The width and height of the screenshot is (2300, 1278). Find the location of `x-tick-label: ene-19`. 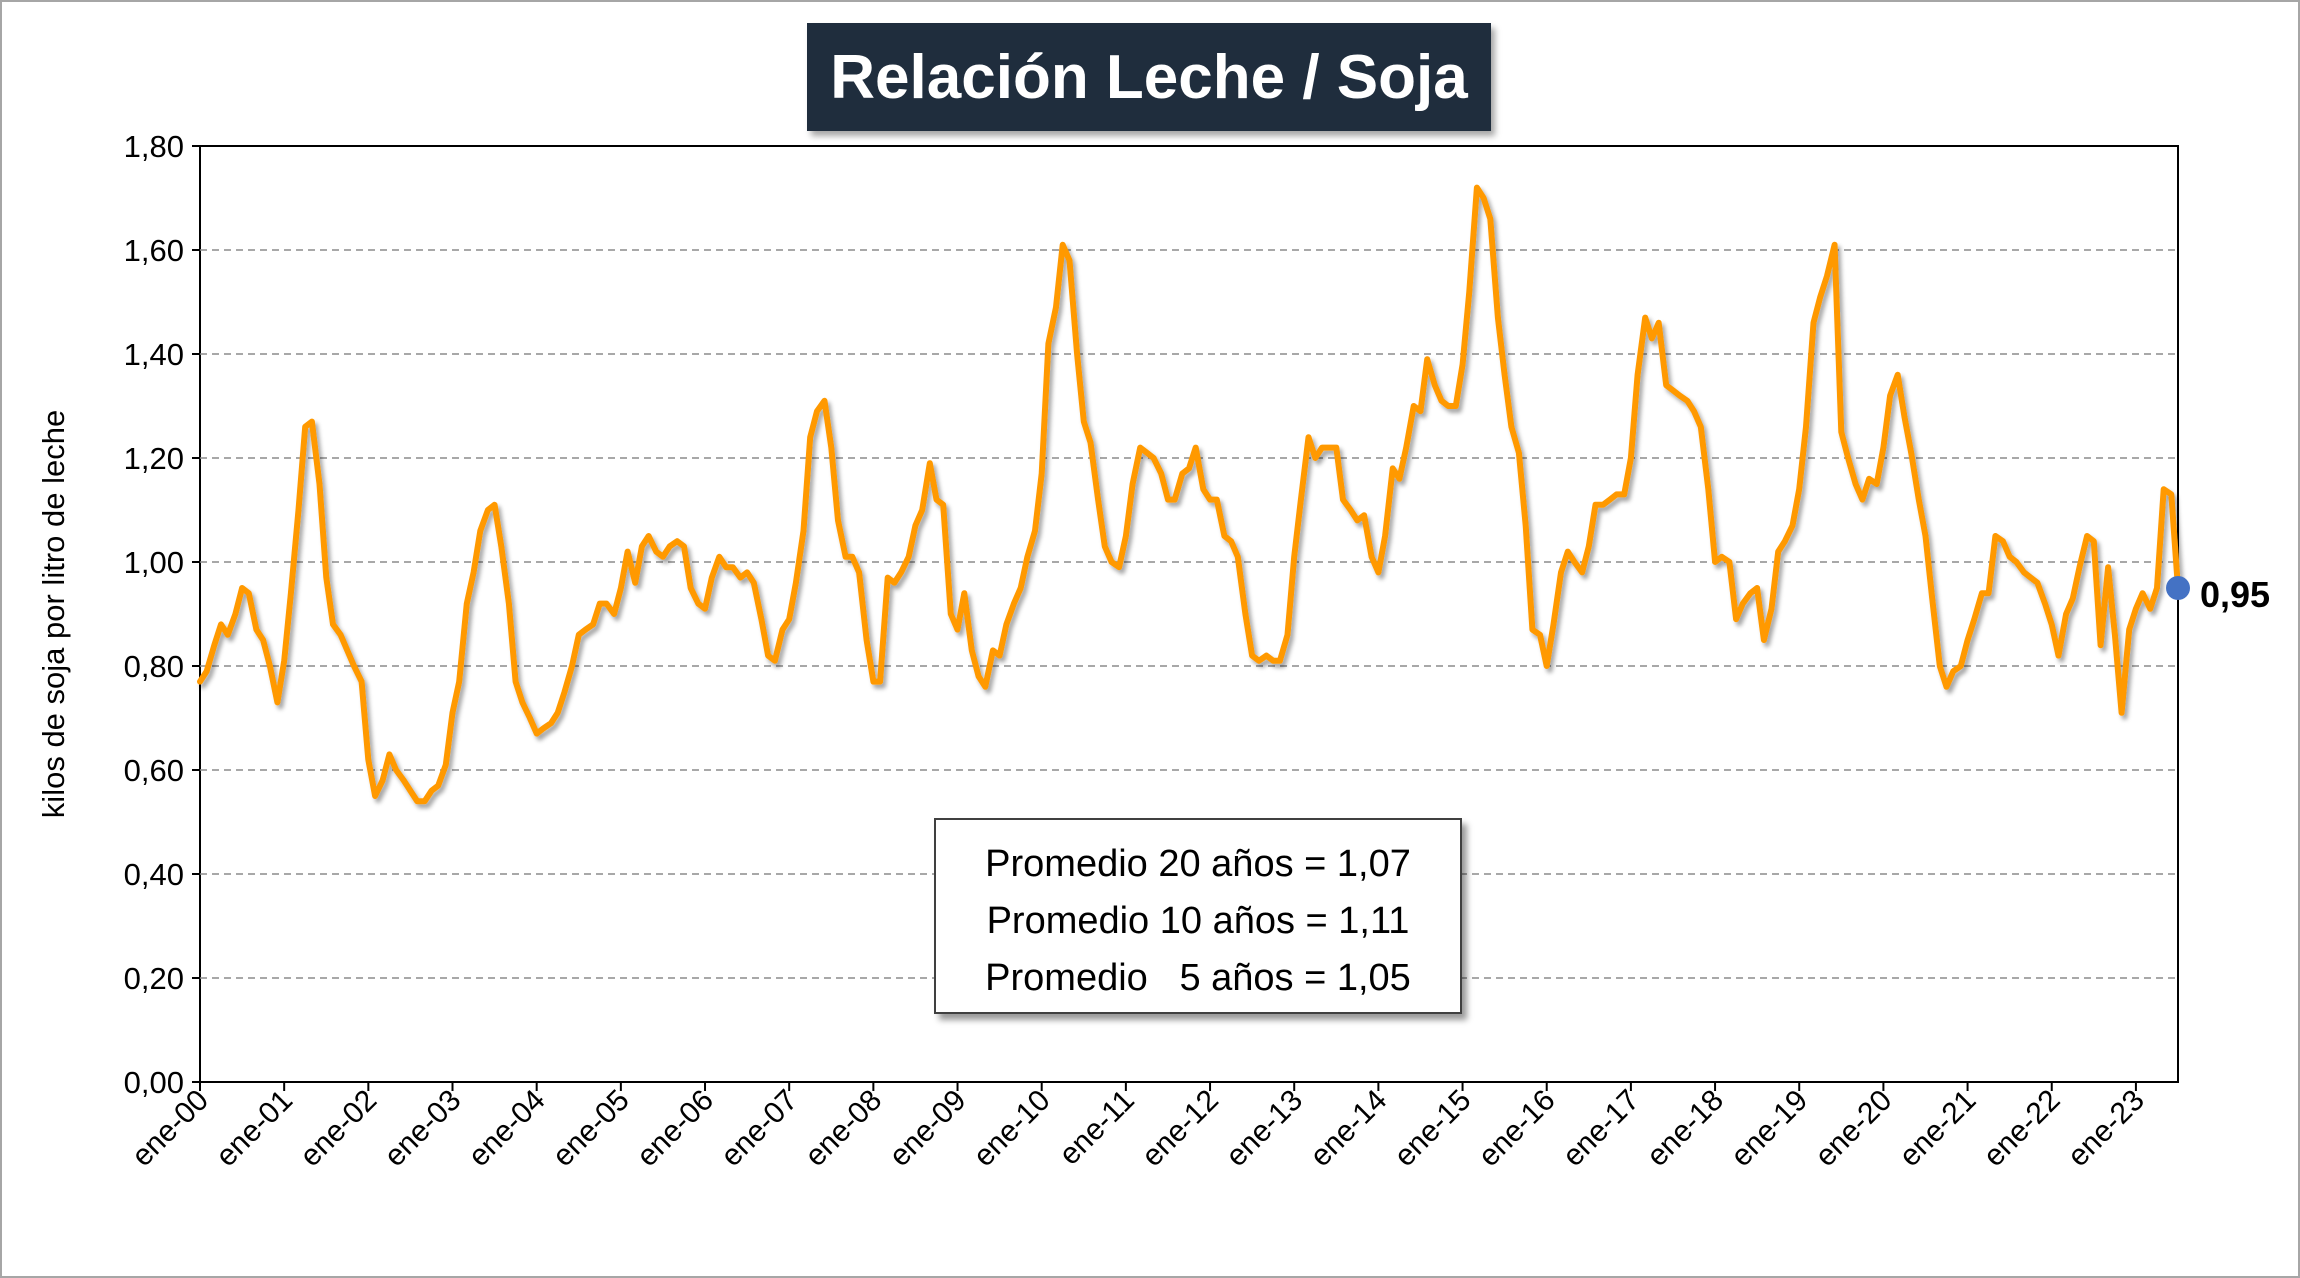

x-tick-label: ene-19 is located at coordinates (1769, 1128).